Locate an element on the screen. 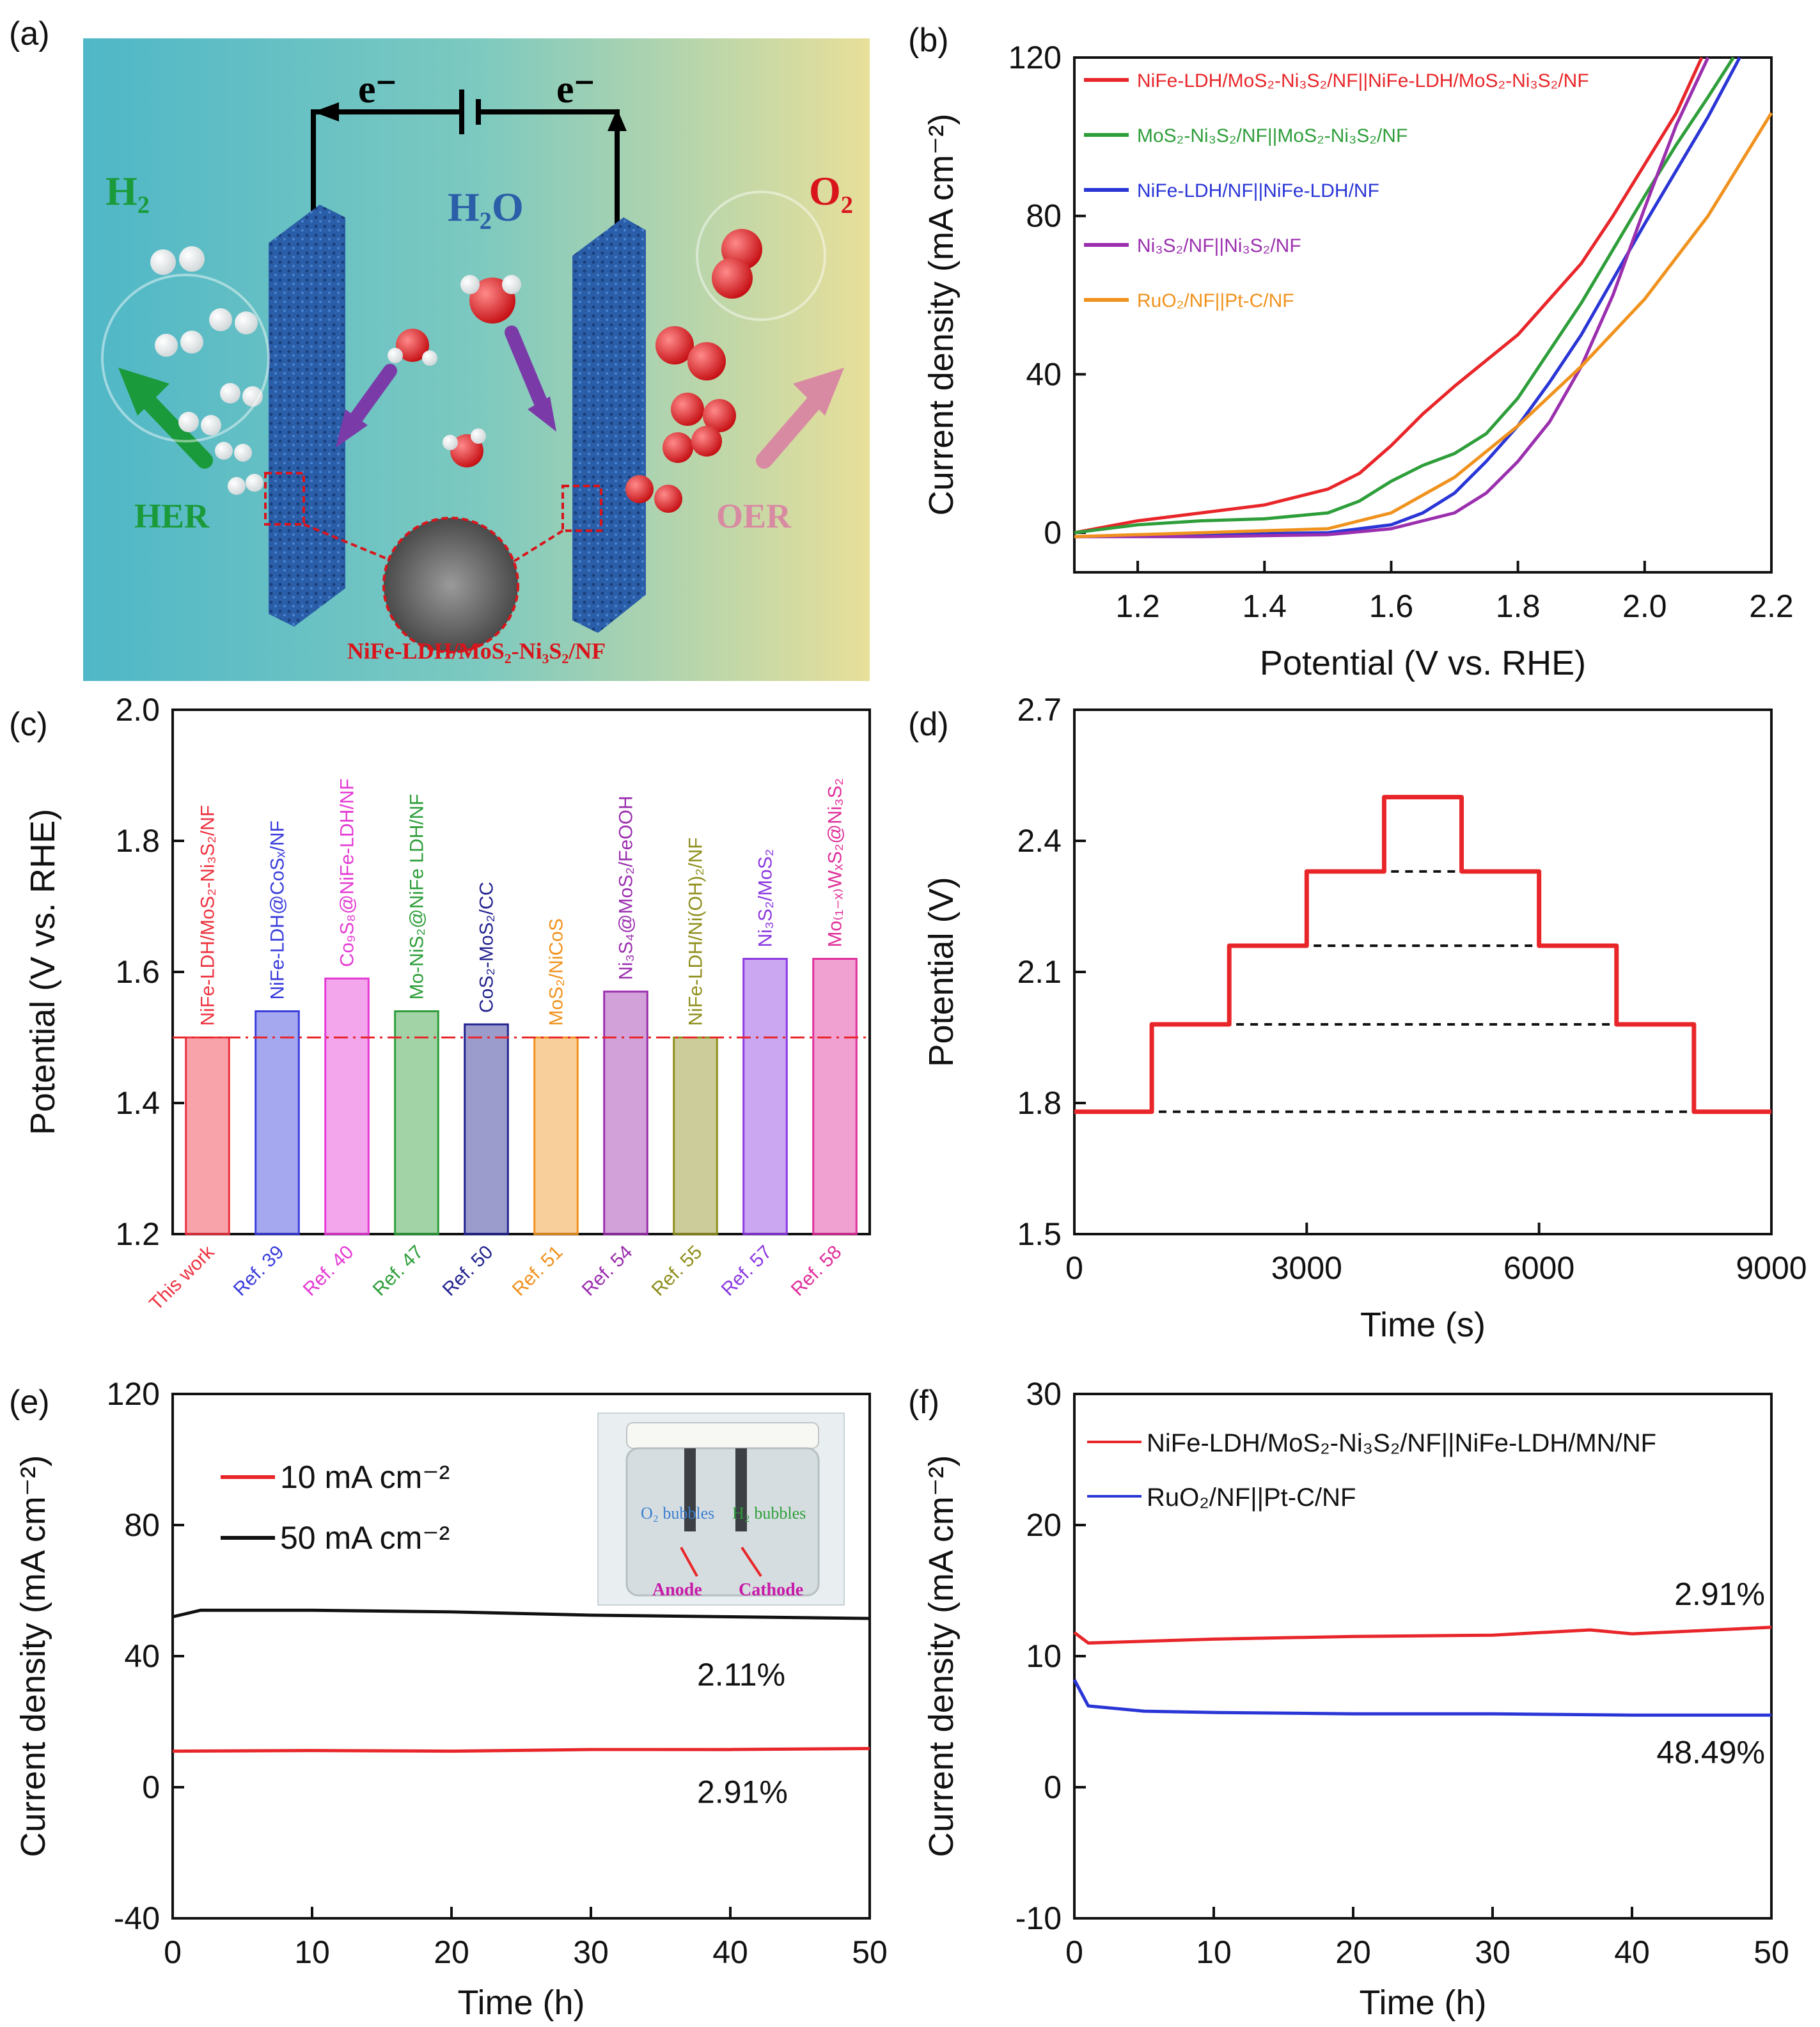  chart-b-xtick-label: 1.2 is located at coordinates (1137, 606).